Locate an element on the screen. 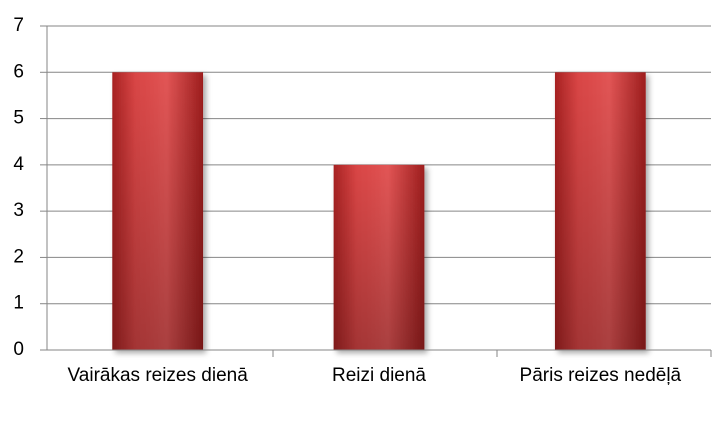 Image resolution: width=713 pixels, height=426 pixels. x-tick-label: Vairākas reizes dienā is located at coordinates (157, 375).